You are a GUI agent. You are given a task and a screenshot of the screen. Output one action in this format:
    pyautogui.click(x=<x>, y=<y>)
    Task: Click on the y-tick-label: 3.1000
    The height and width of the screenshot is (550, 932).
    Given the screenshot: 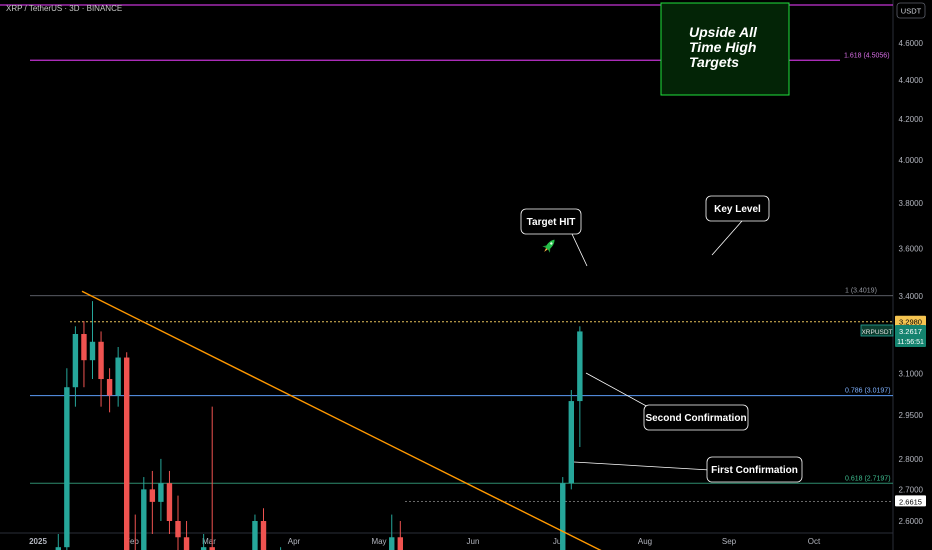 What is the action you would take?
    pyautogui.click(x=911, y=374)
    